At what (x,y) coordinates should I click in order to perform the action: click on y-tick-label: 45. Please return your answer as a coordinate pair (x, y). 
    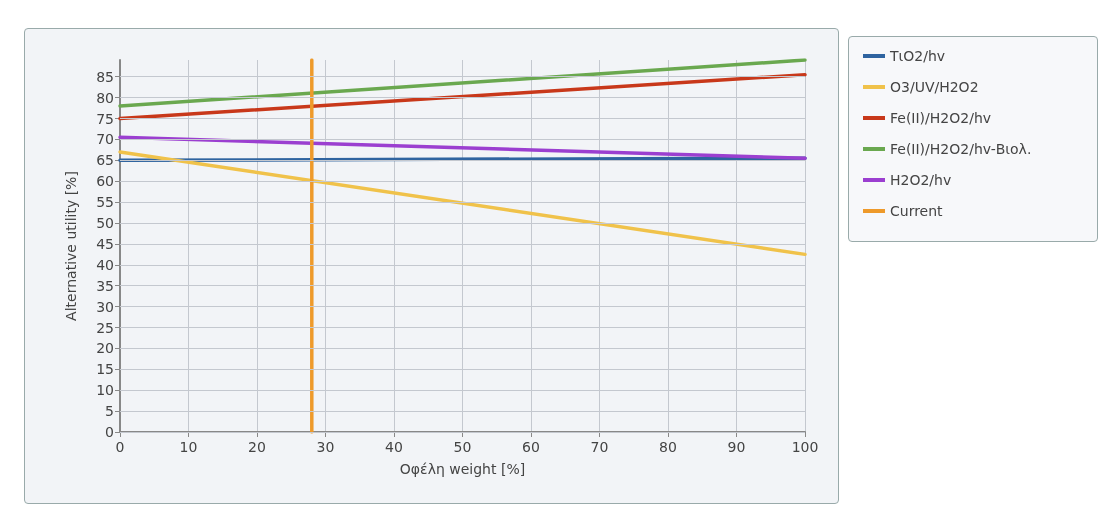
    Looking at the image, I should click on (105, 243).